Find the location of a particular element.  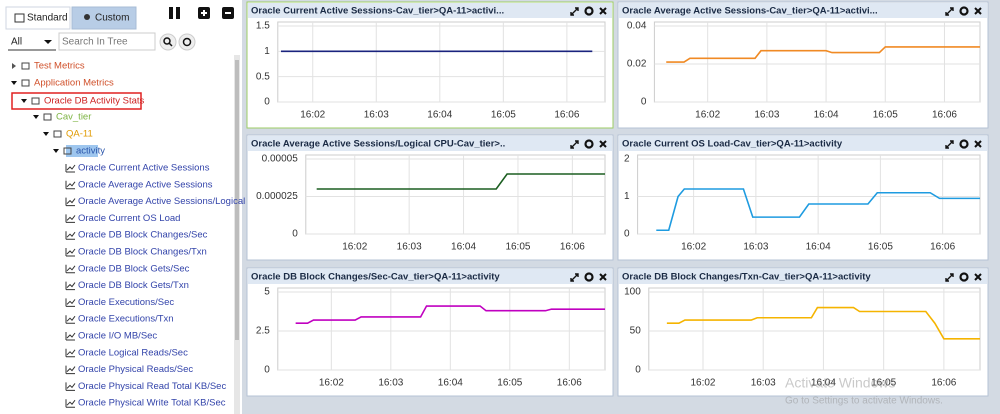

tree-node: Oracle DB Block Gets/Txn is located at coordinates (127, 285).